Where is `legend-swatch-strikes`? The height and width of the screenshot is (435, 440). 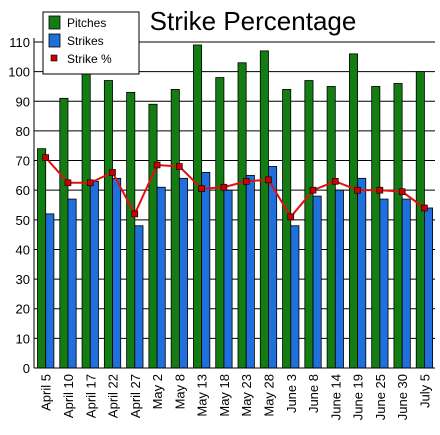
legend-swatch-strikes is located at coordinates (54, 40).